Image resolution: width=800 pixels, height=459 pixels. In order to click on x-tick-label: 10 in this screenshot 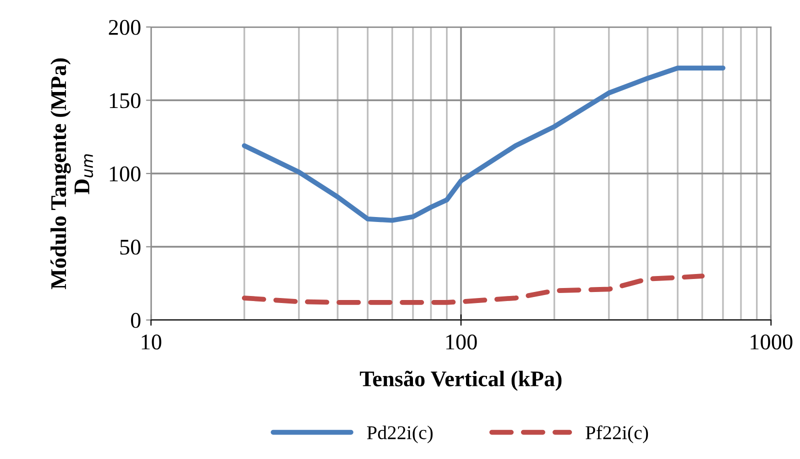, I will do `click(152, 342)`.